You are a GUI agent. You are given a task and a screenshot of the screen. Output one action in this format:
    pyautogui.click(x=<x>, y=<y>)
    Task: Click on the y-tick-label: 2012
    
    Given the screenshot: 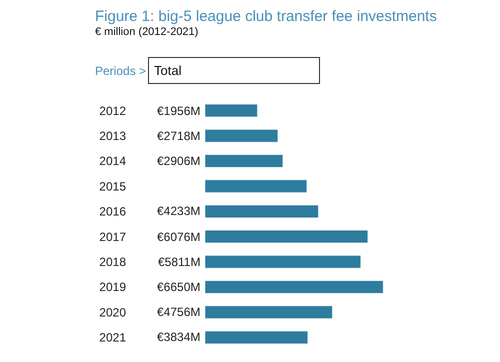 What is the action you would take?
    pyautogui.click(x=112, y=111)
    